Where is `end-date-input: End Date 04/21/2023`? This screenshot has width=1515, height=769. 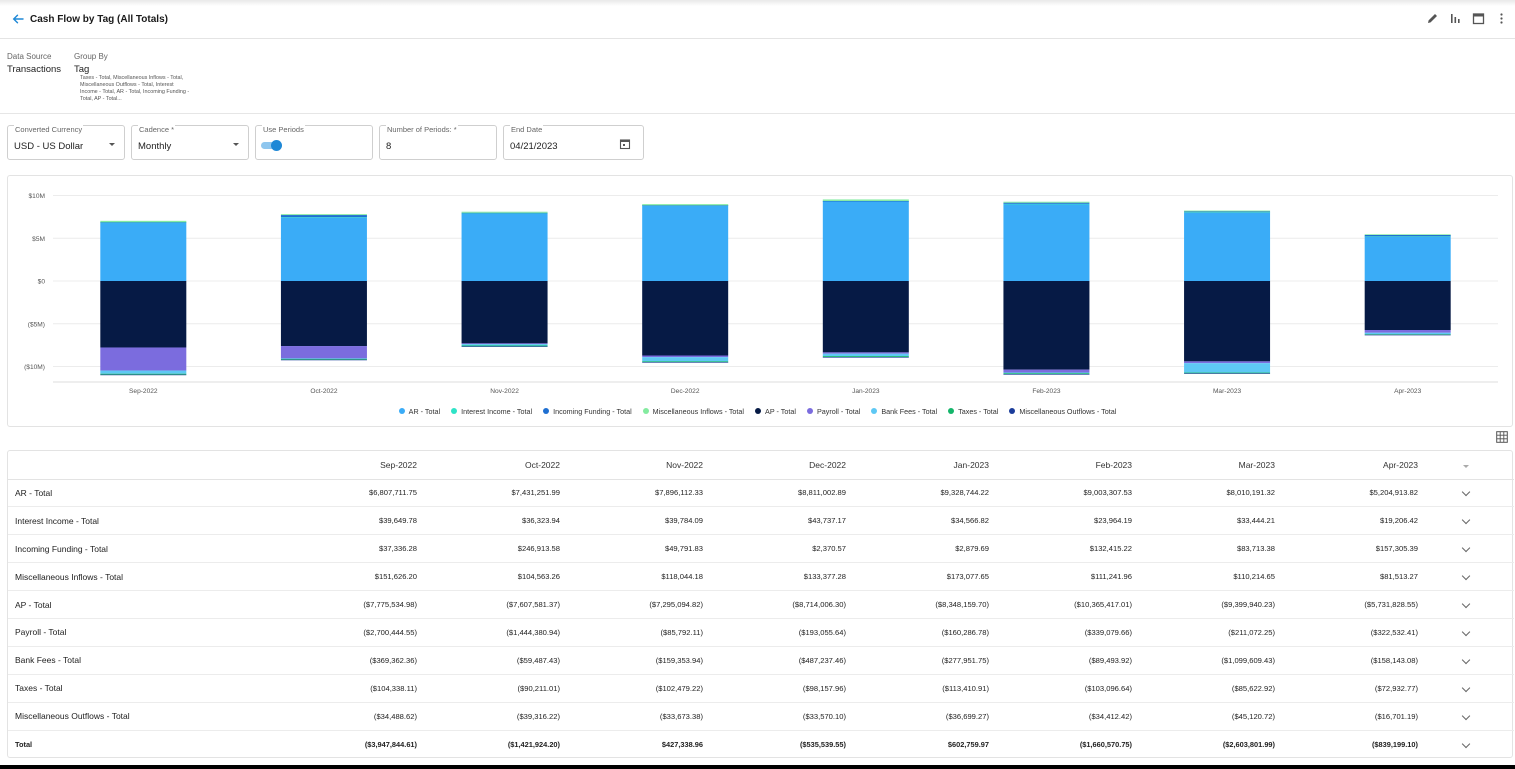
end-date-input: End Date 04/21/2023 is located at coordinates (573, 142).